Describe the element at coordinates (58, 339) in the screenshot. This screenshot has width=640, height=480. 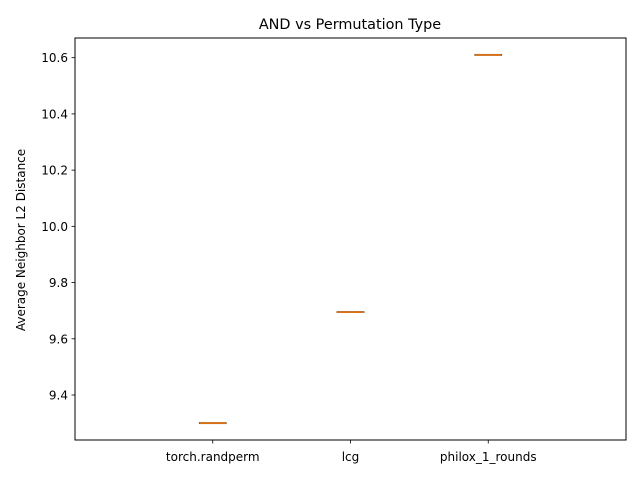
I see `y-tick-label: 9.6` at that location.